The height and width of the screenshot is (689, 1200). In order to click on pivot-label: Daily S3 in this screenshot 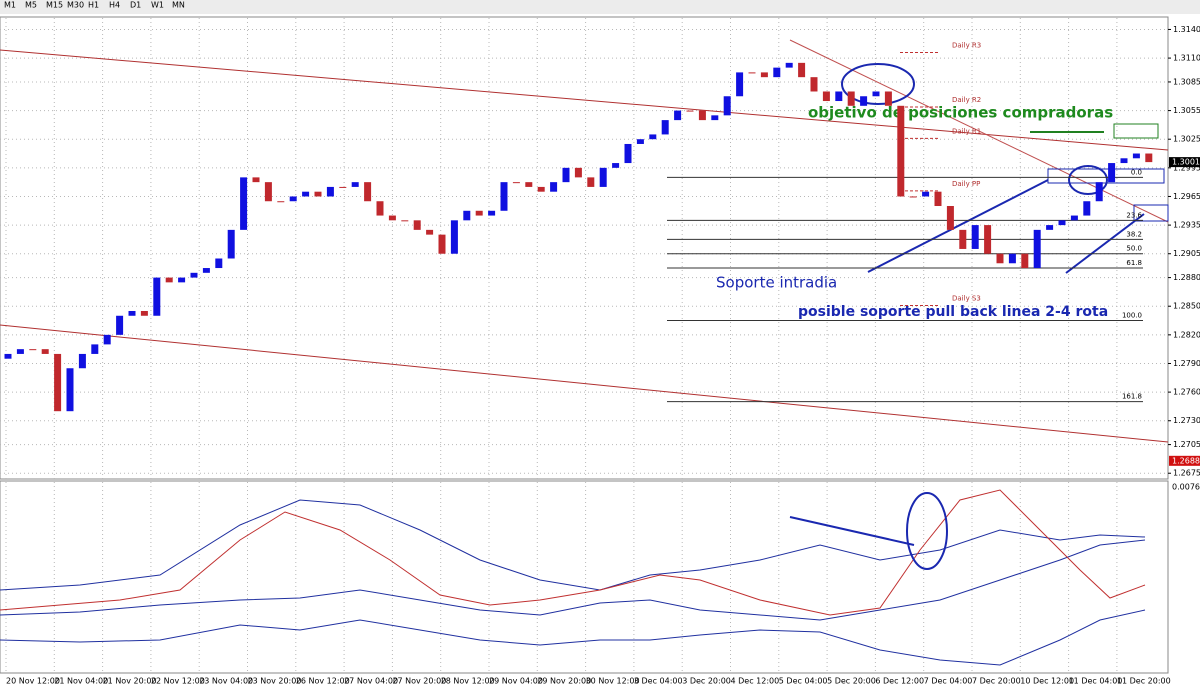, I will do `click(966, 298)`.